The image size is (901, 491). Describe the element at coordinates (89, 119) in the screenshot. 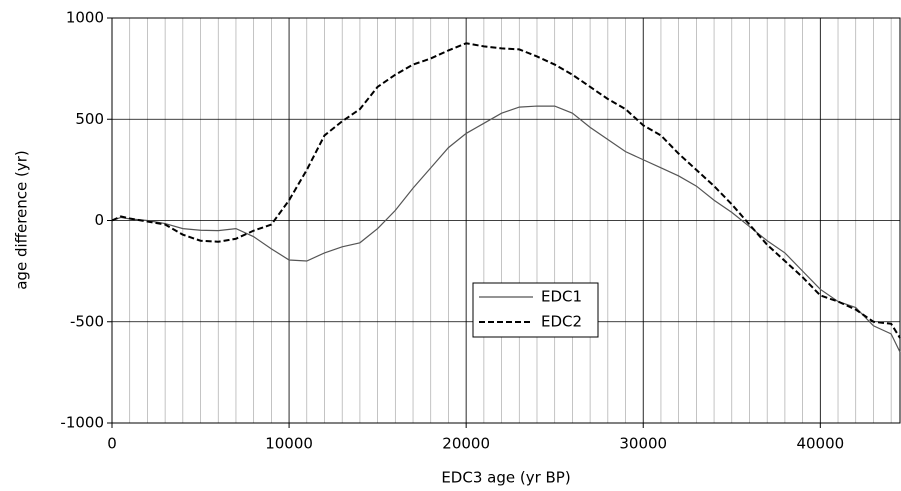

I see `y-tick-label: 500` at that location.